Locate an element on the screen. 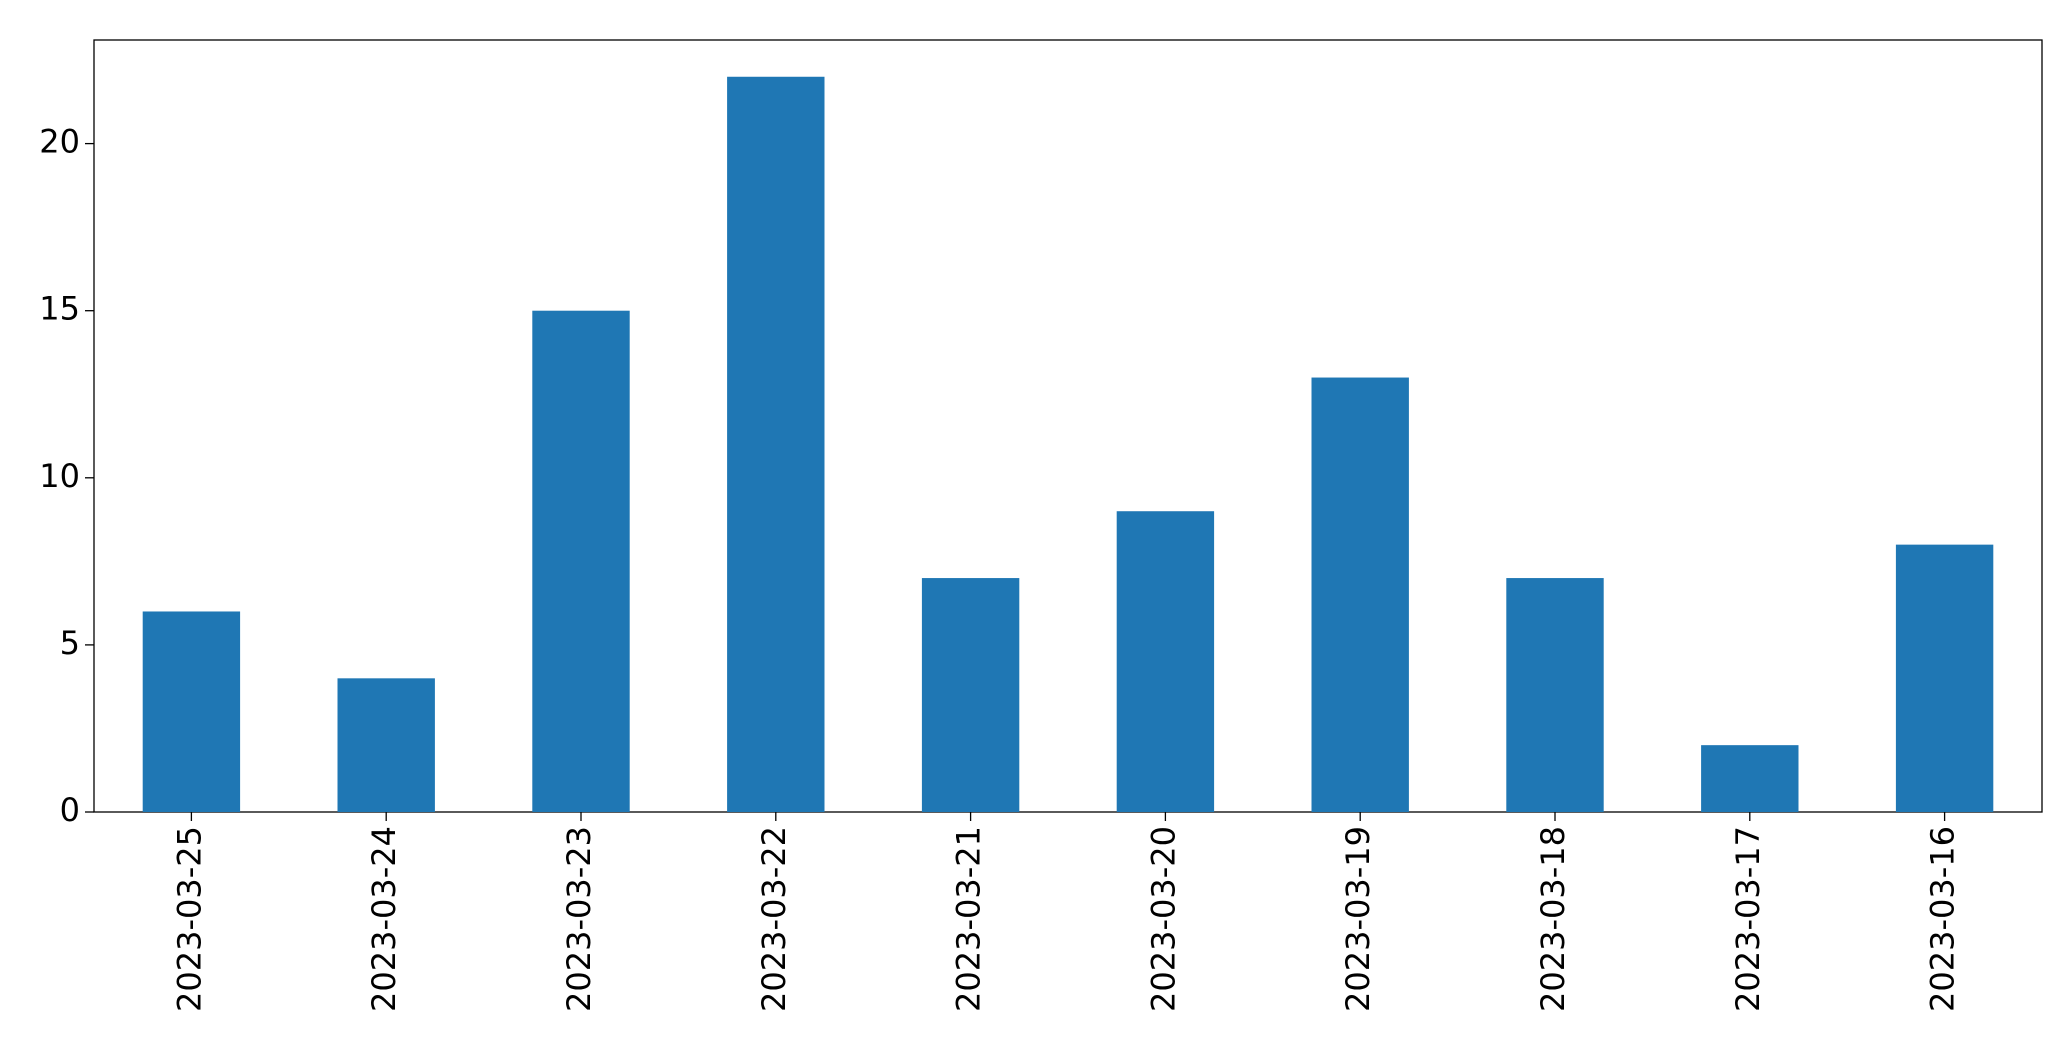  y-tick-label: 15 is located at coordinates (59, 309).